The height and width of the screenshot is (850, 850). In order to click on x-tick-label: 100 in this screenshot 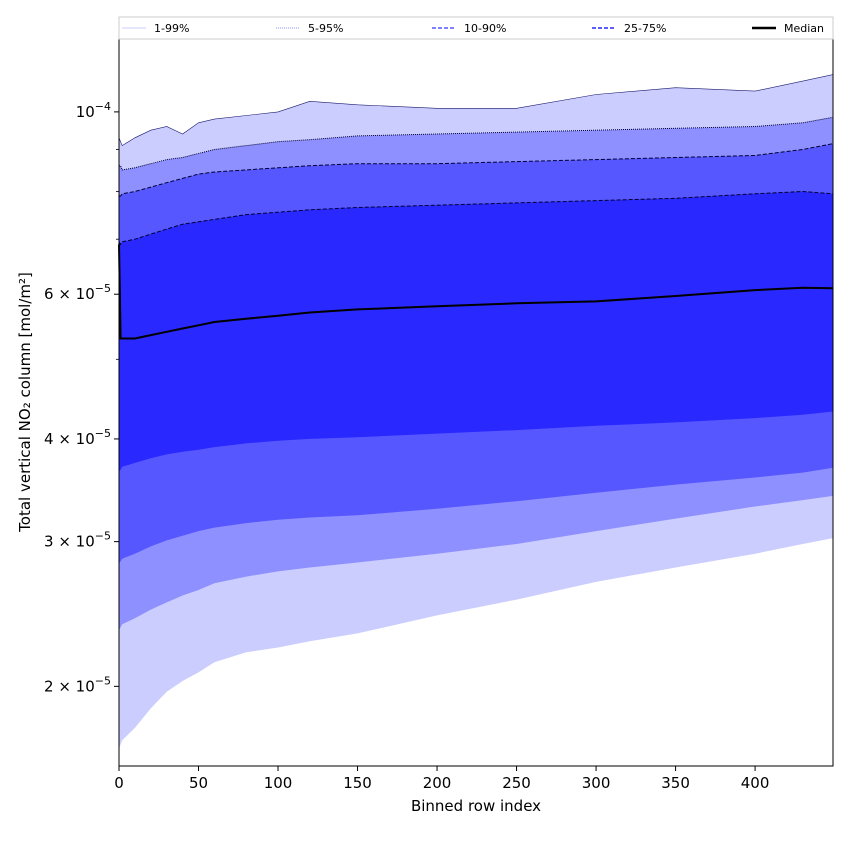, I will do `click(278, 783)`.